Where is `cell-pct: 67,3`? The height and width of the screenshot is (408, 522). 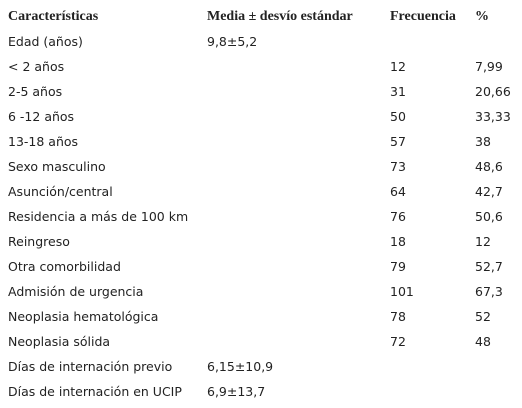
cell-pct: 67,3 is located at coordinates (489, 291).